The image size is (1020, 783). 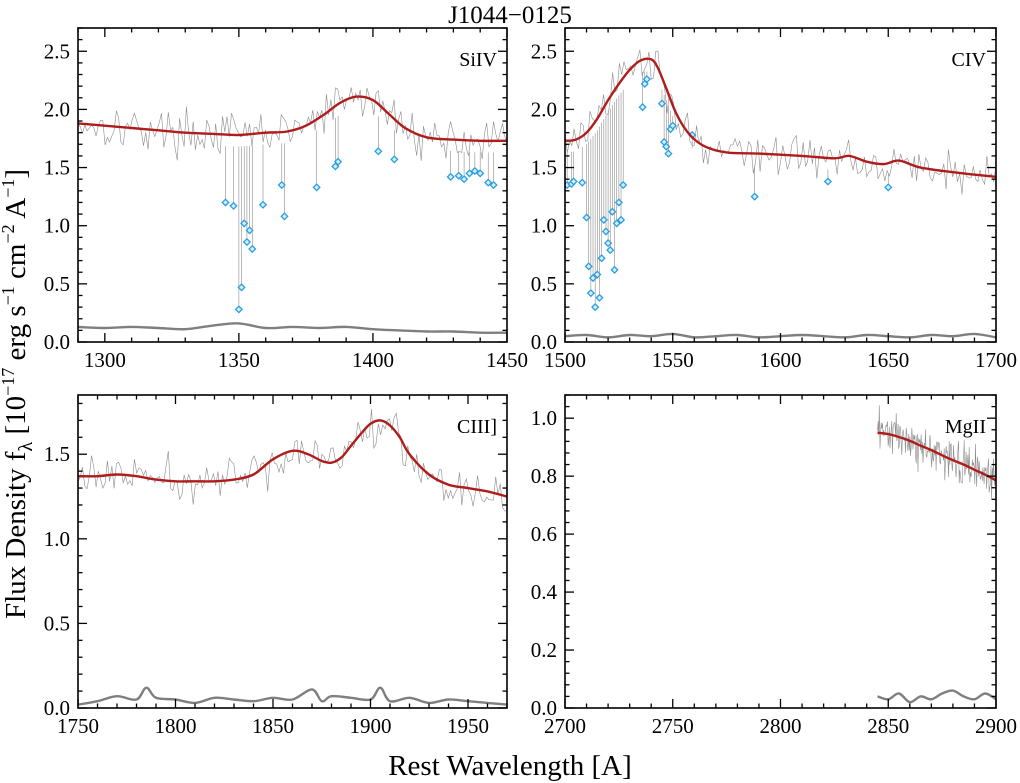 What do you see at coordinates (373, 360) in the screenshot?
I see `x-tick-label: 1400` at bounding box center [373, 360].